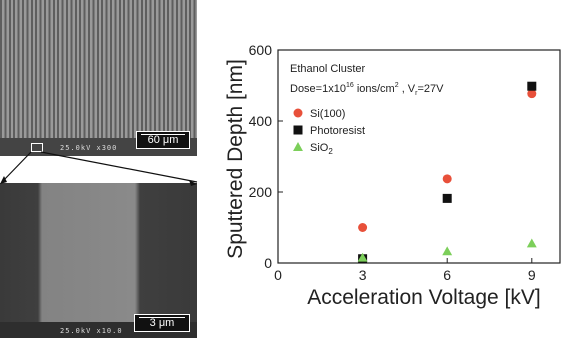  I want to click on x-tick-label: 9, so click(532, 275).